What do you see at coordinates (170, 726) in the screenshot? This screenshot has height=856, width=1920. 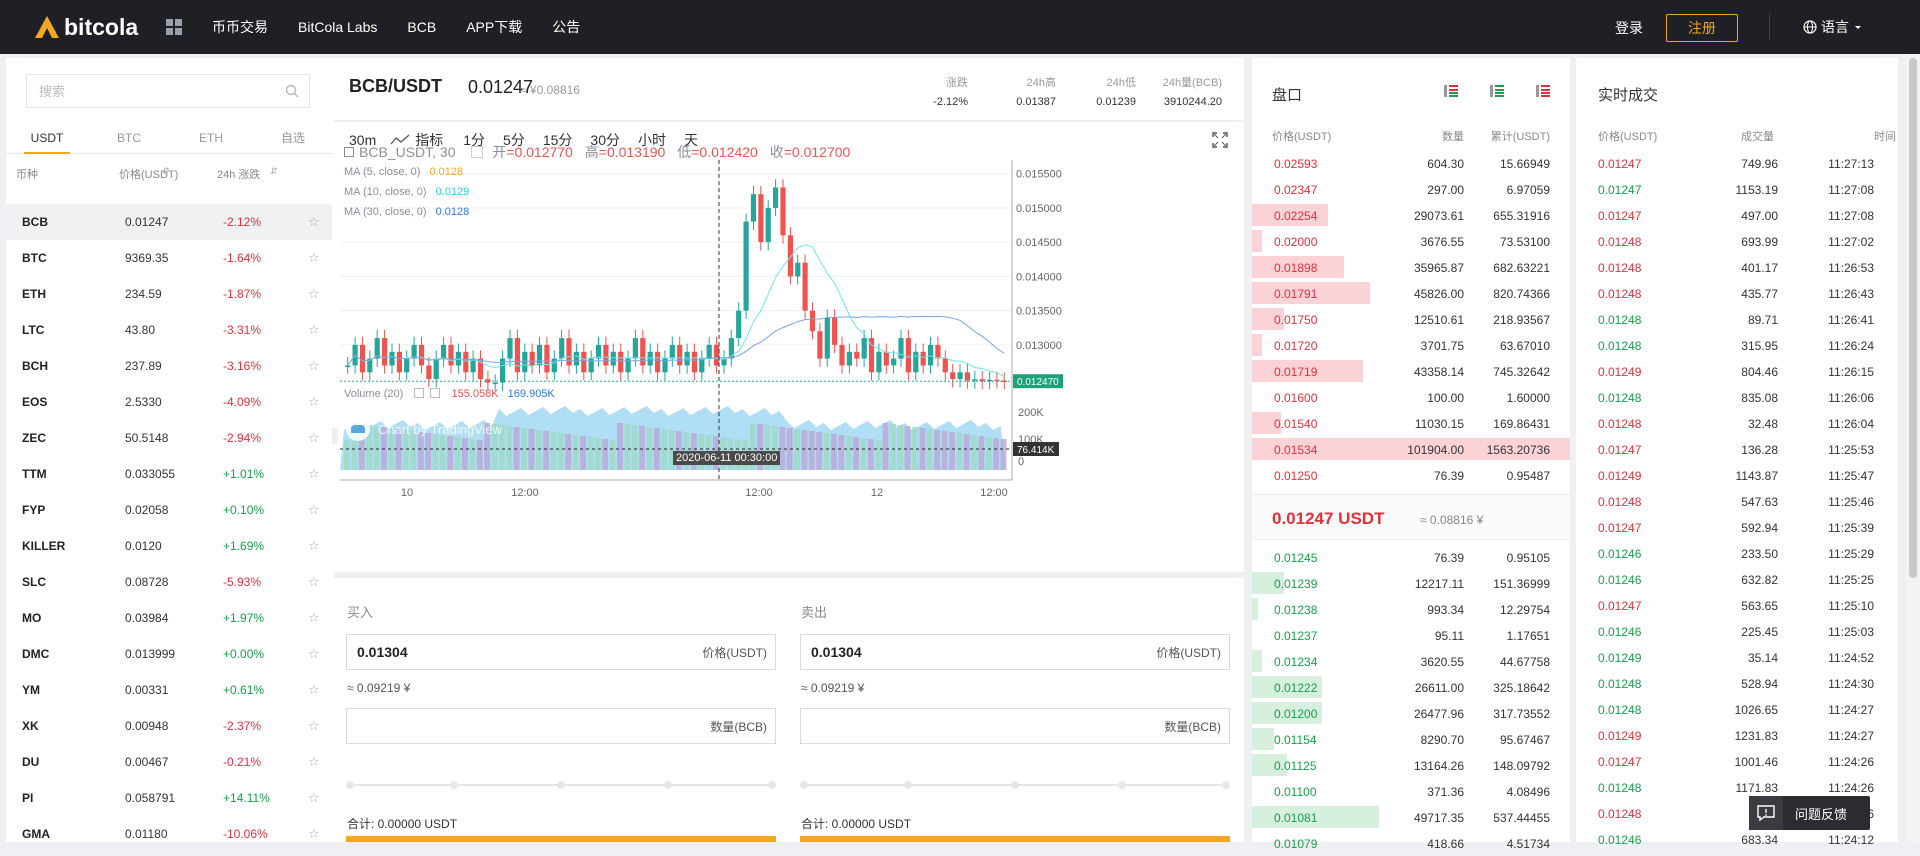 I see `market-row: XK 0.00948 -2.37% ☆` at bounding box center [170, 726].